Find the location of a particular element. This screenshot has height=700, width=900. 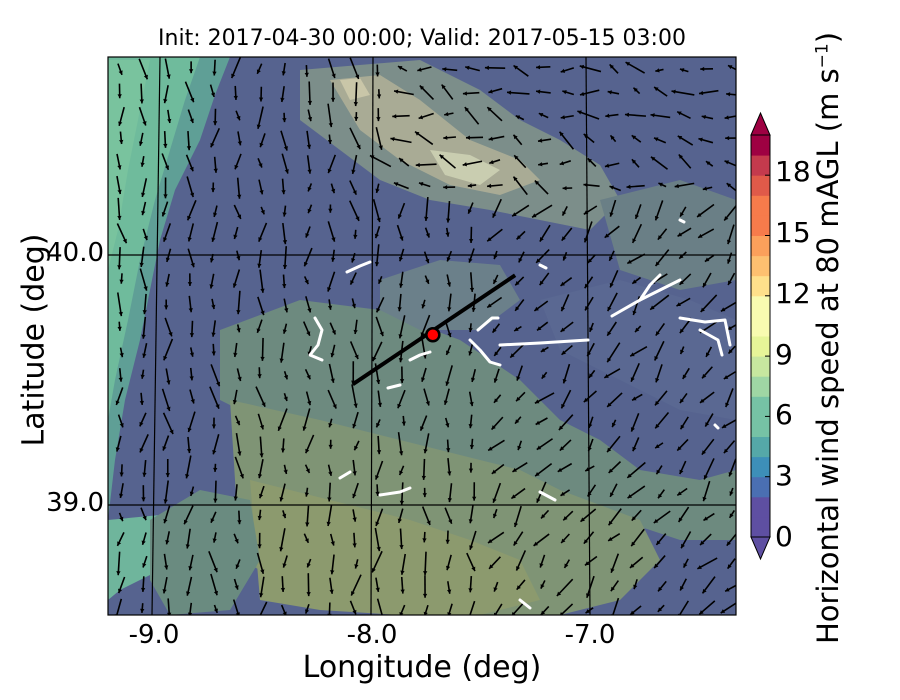

colorbar is located at coordinates (760, 336).